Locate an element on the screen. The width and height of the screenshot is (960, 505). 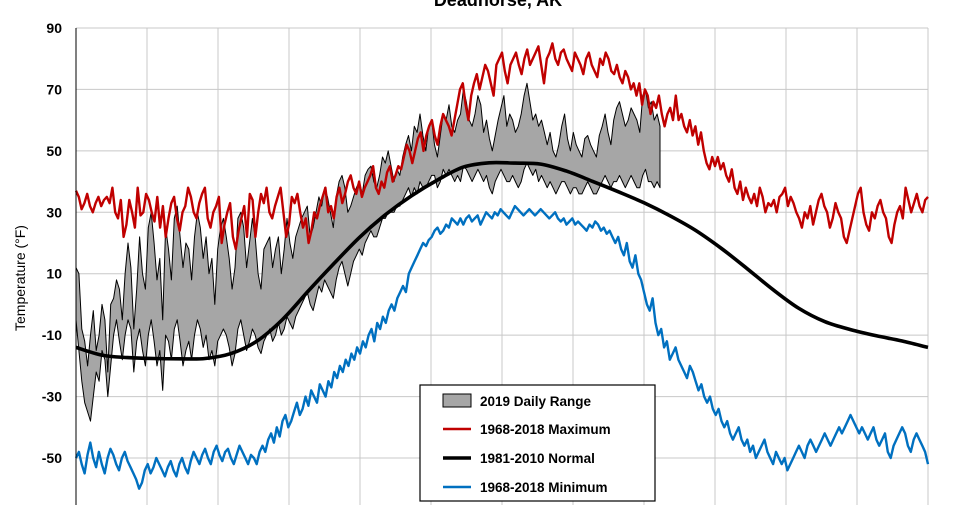
y-tick-label: 30 is located at coordinates (54, 212).